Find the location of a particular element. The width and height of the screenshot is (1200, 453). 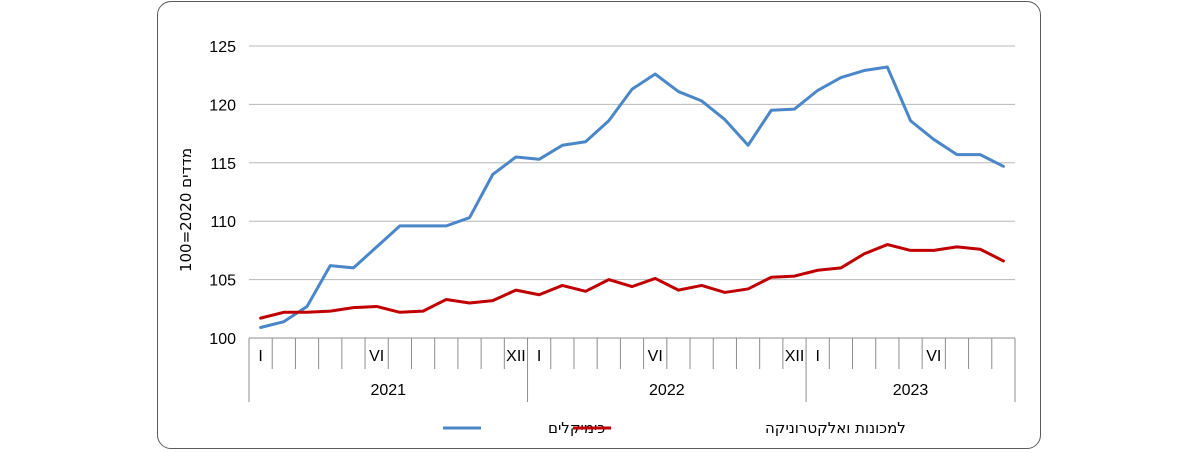

x-axis is located at coordinates (632, 369).